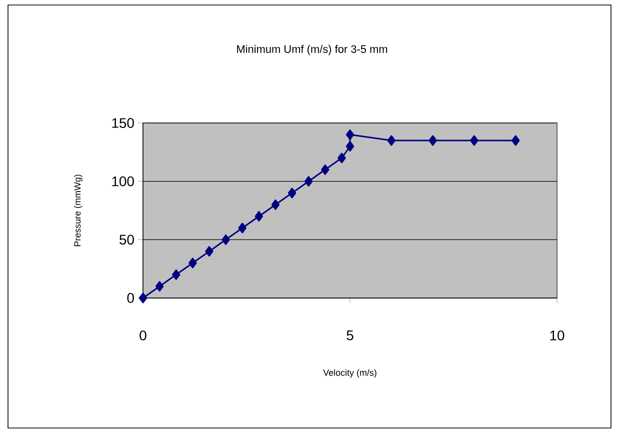  I want to click on x-axis-title: Velocity (m/s), so click(349, 373).